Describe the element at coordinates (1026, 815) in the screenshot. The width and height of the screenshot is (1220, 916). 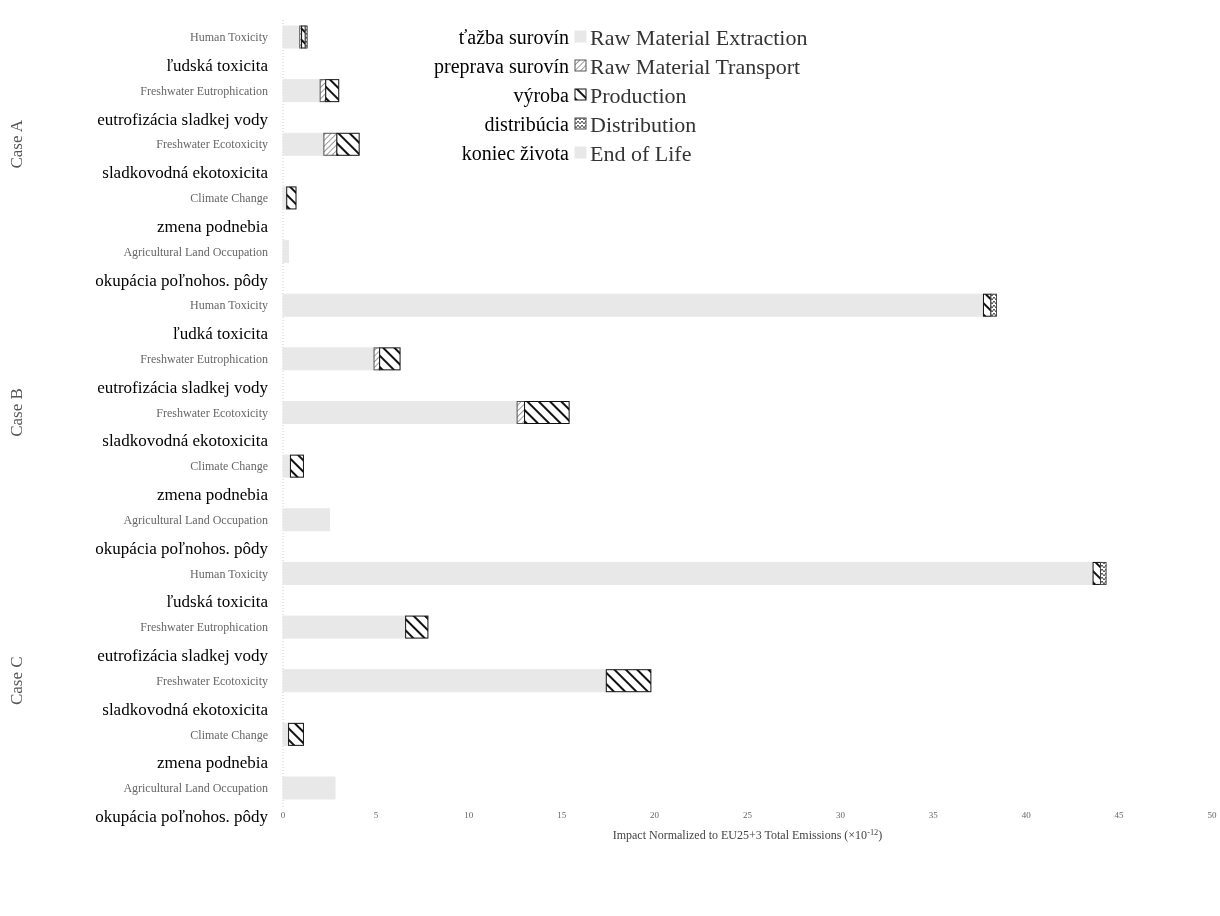
I see `x-tick-label: 40` at that location.